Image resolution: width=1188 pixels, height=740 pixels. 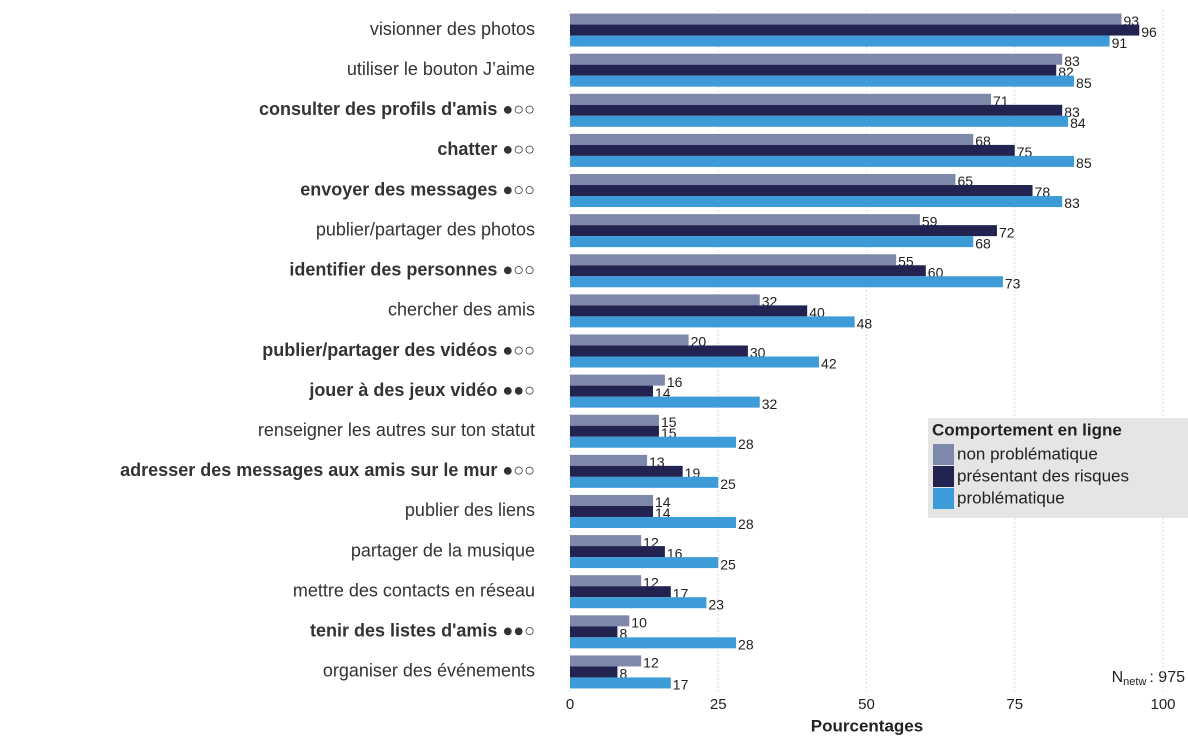 What do you see at coordinates (675, 382) in the screenshot?
I see `value-label: 16` at bounding box center [675, 382].